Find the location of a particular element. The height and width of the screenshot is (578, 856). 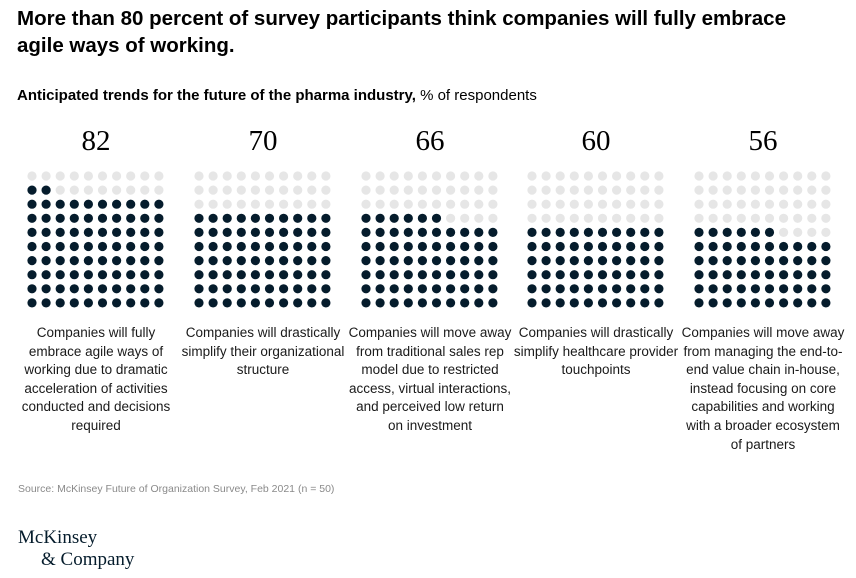

value-label-4: 60 is located at coordinates (596, 141).